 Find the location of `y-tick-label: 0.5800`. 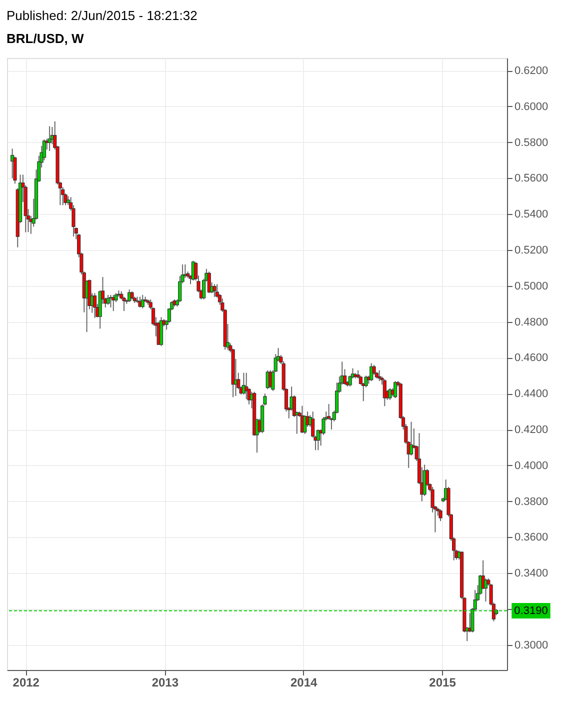

y-tick-label: 0.5800 is located at coordinates (531, 142).